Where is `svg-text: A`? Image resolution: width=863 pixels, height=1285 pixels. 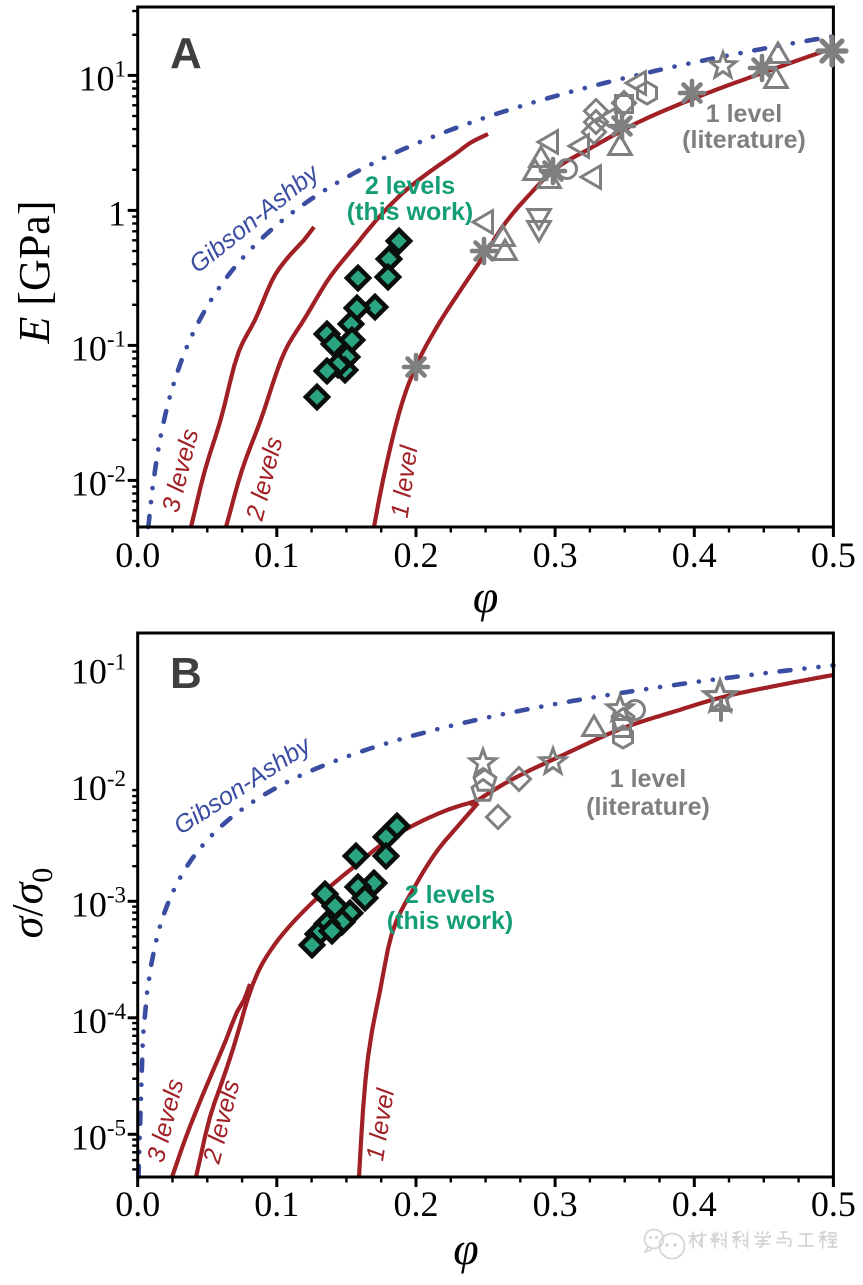 svg-text: A is located at coordinates (186, 53).